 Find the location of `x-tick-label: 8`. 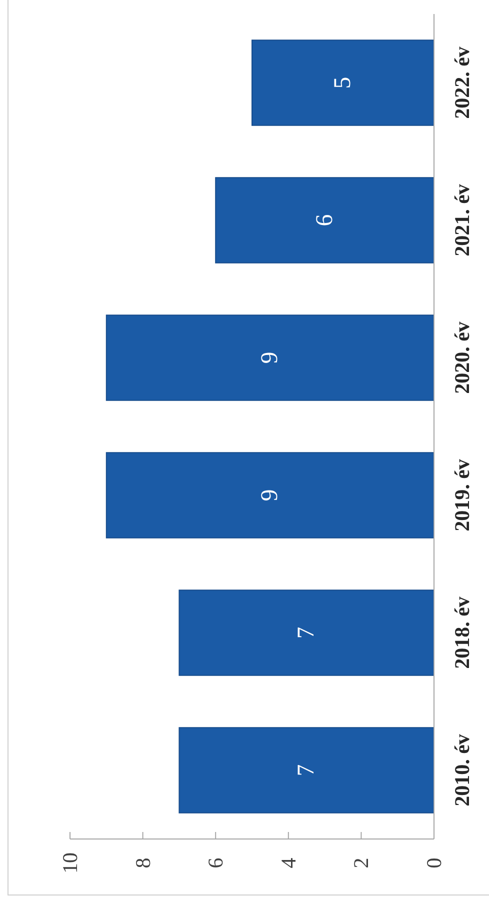

x-tick-label: 8 is located at coordinates (142, 863).